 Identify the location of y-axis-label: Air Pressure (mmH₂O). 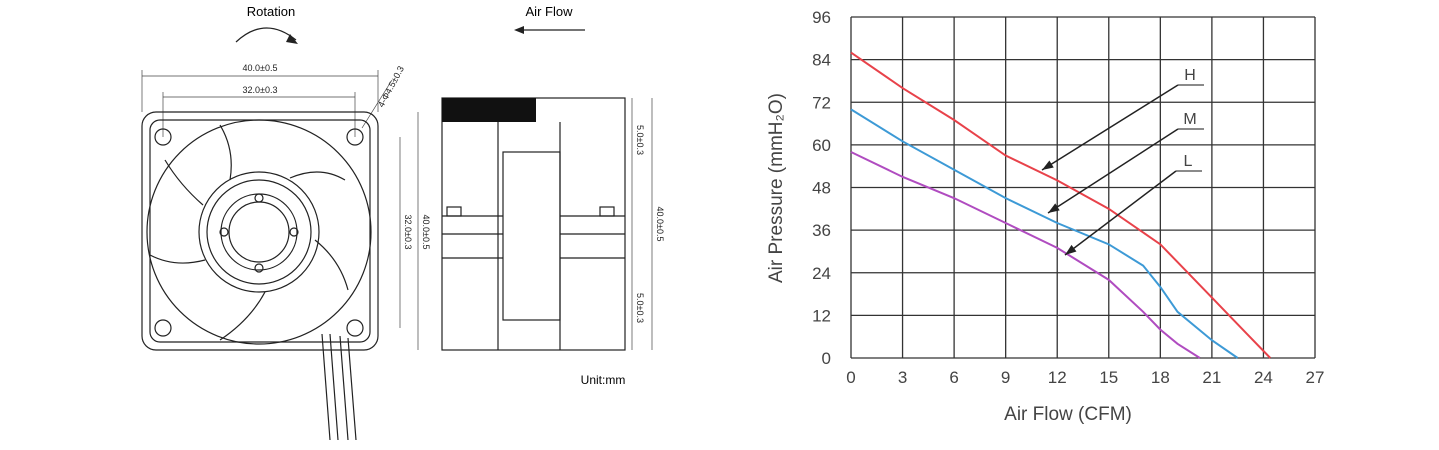
(776, 188).